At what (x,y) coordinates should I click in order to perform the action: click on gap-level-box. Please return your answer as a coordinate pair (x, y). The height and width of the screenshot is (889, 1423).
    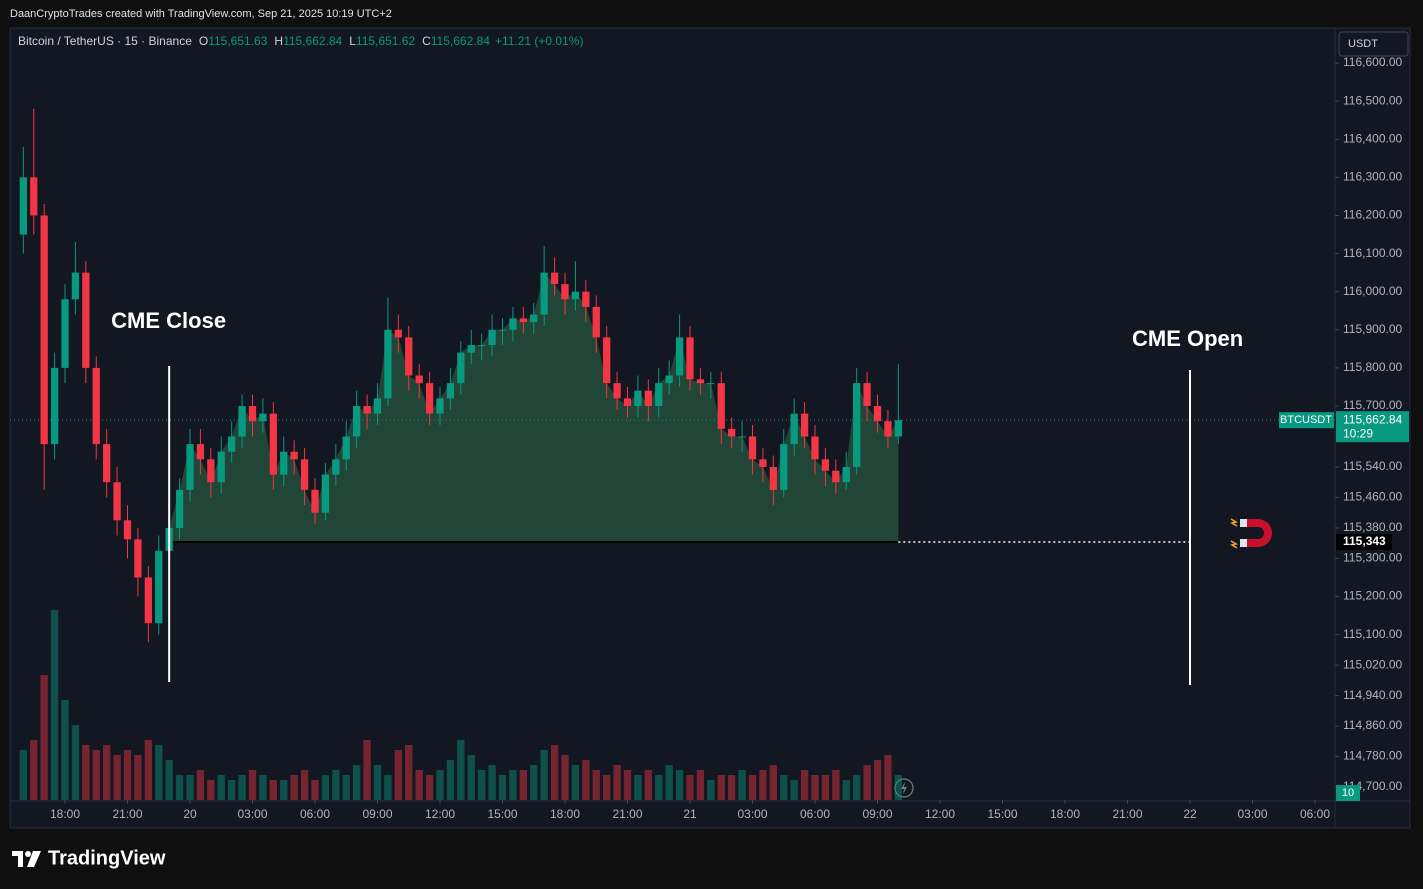
    Looking at the image, I should click on (1364, 542).